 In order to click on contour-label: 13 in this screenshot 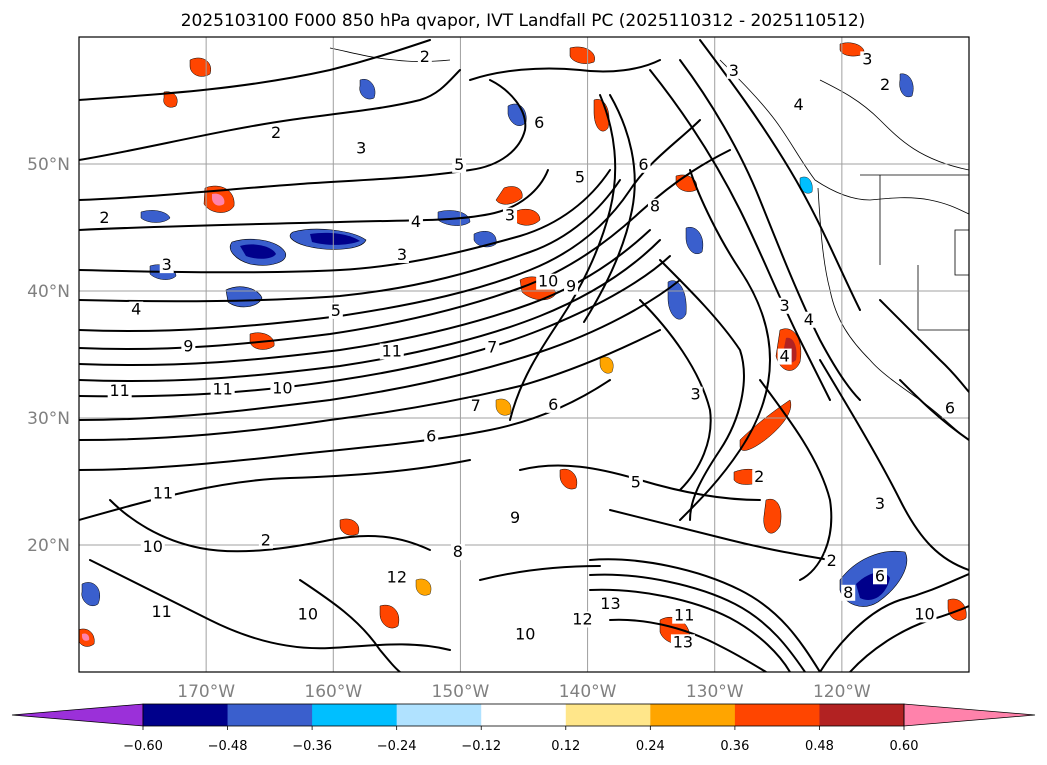, I will do `click(683, 641)`.